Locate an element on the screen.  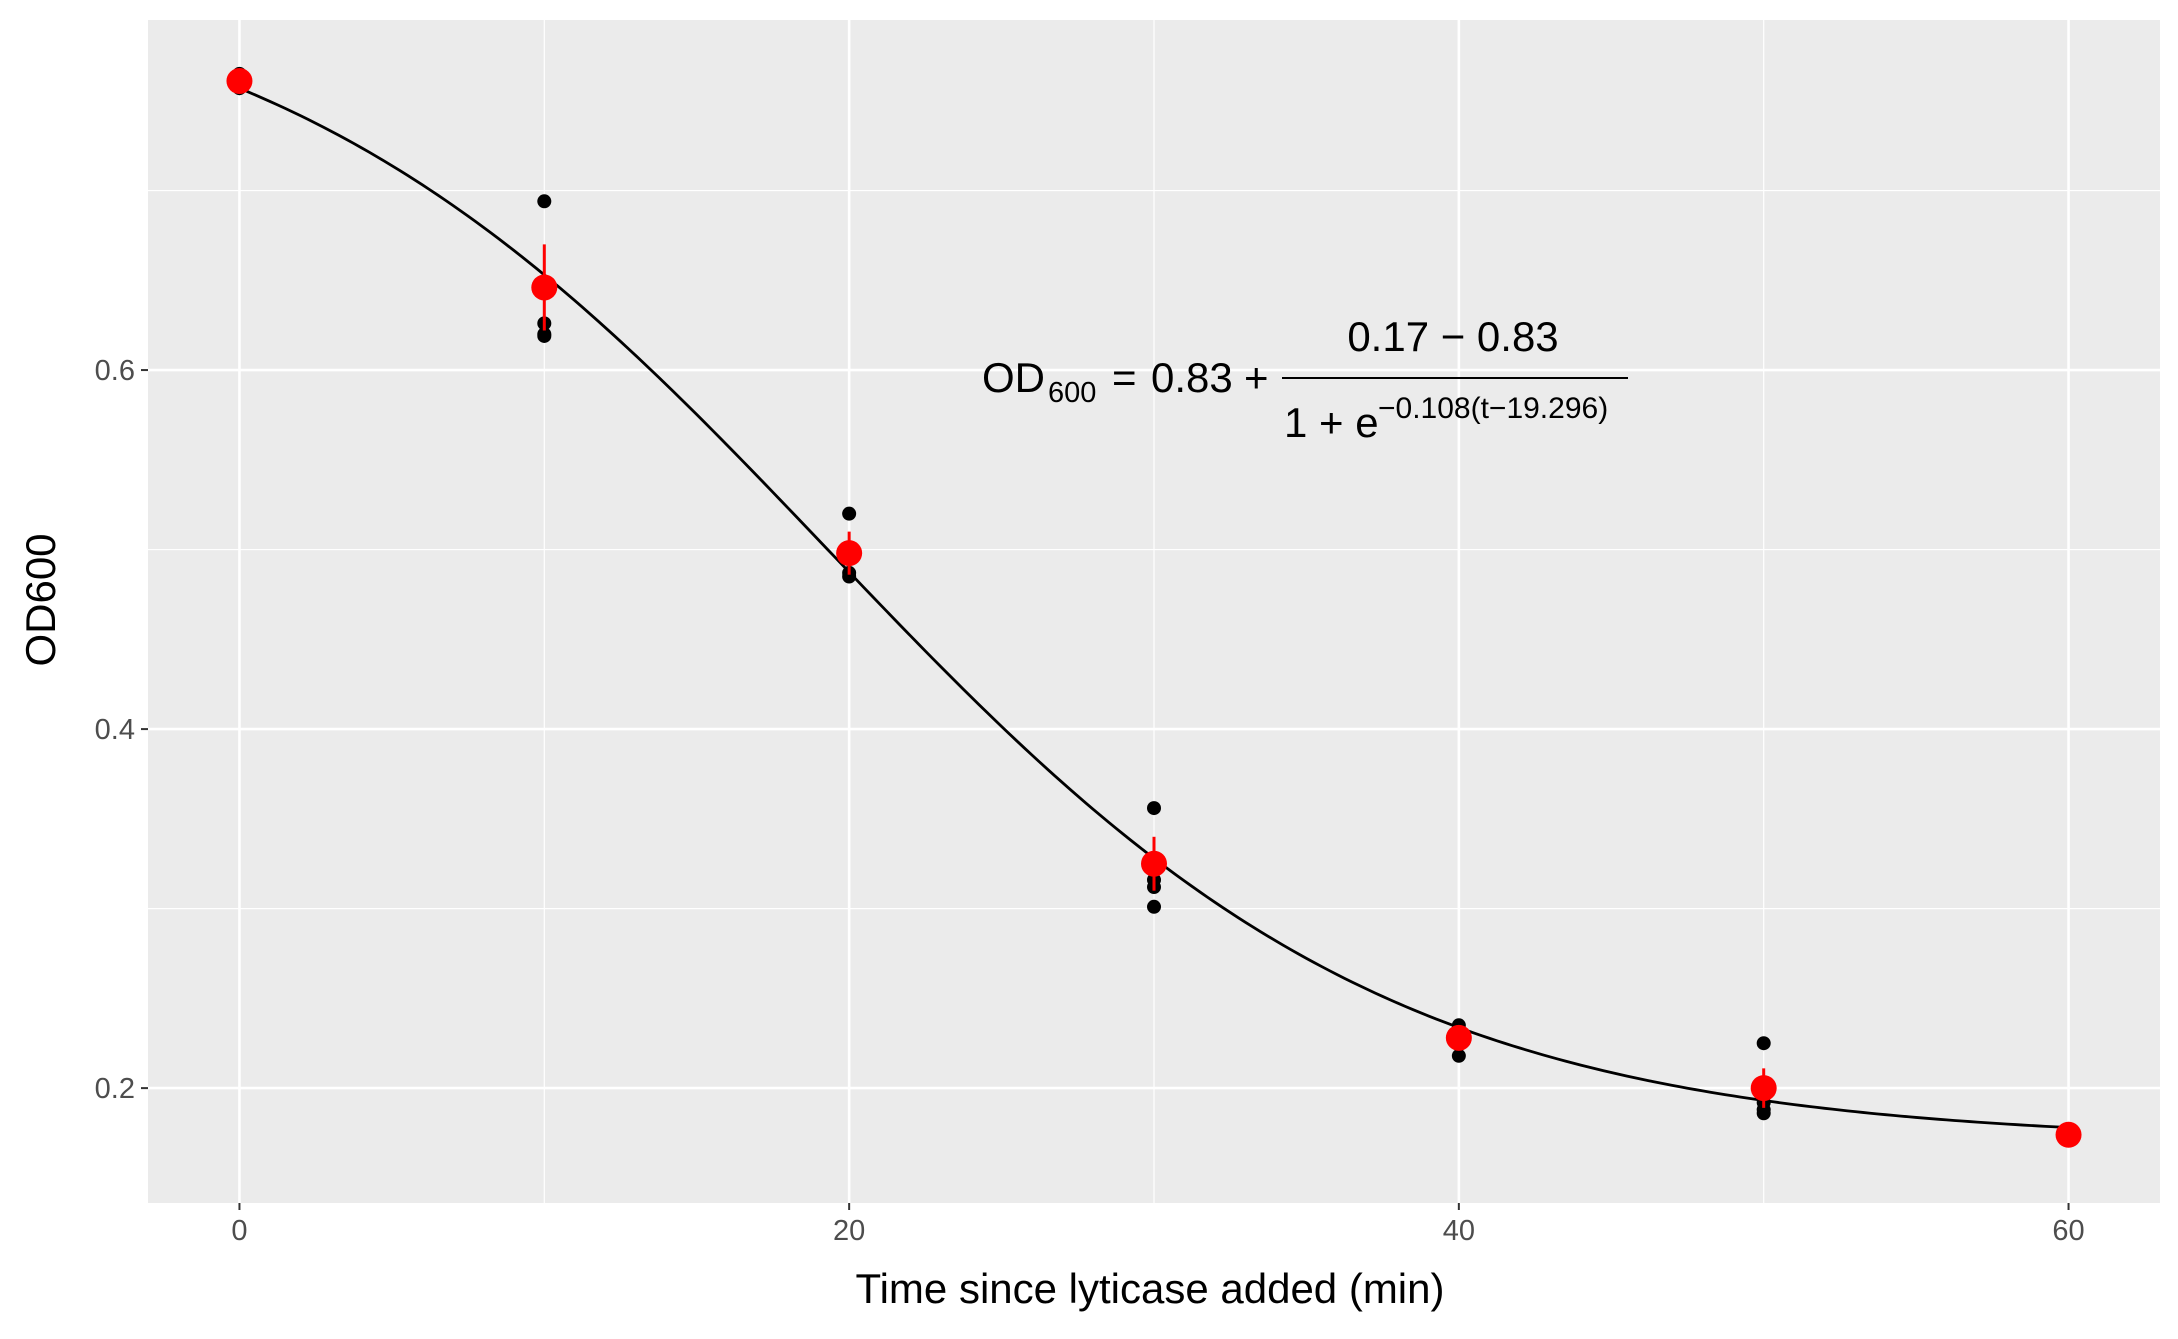
equation-numerator: 0.17 − 0.83 is located at coordinates (1452, 336).